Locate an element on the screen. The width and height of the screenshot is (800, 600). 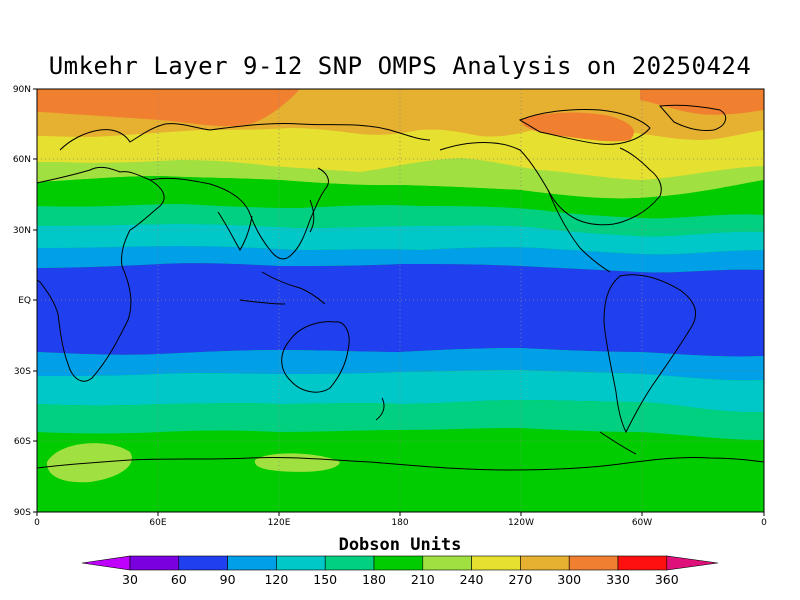
lat-label-30n: 30N is located at coordinates (22, 231).